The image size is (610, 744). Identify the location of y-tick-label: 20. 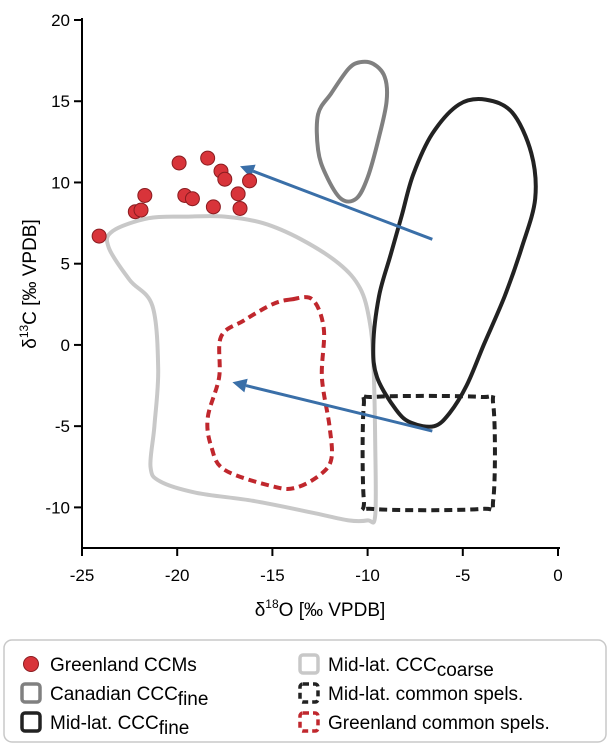
(60, 20).